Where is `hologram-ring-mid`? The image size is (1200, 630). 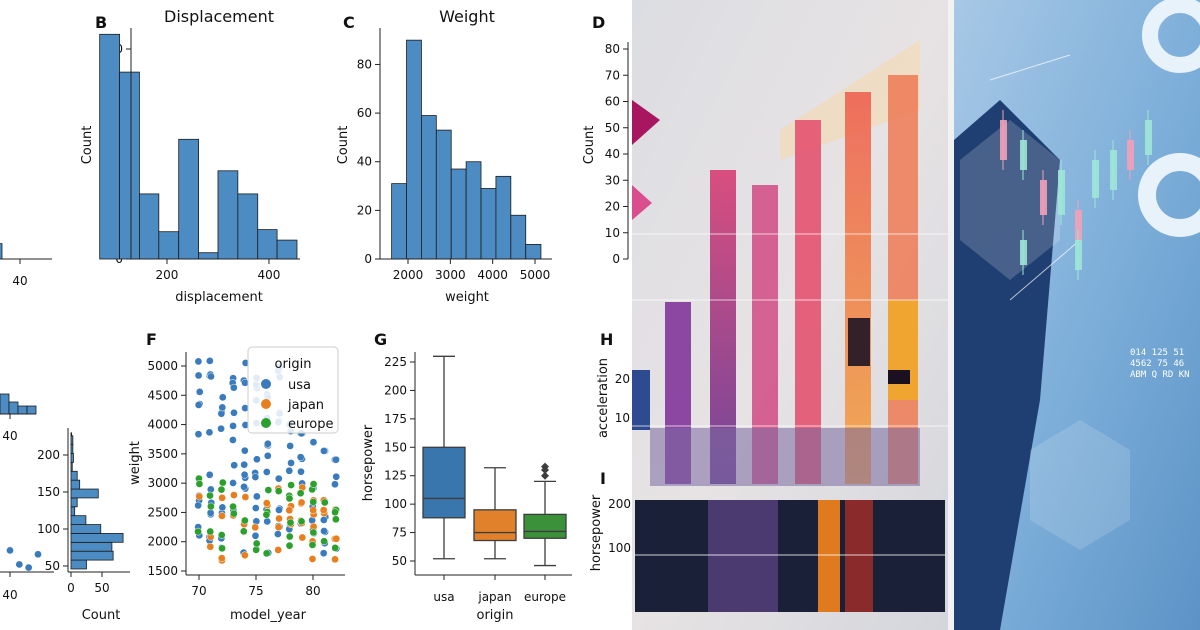 hologram-ring-mid is located at coordinates (1169, 195).